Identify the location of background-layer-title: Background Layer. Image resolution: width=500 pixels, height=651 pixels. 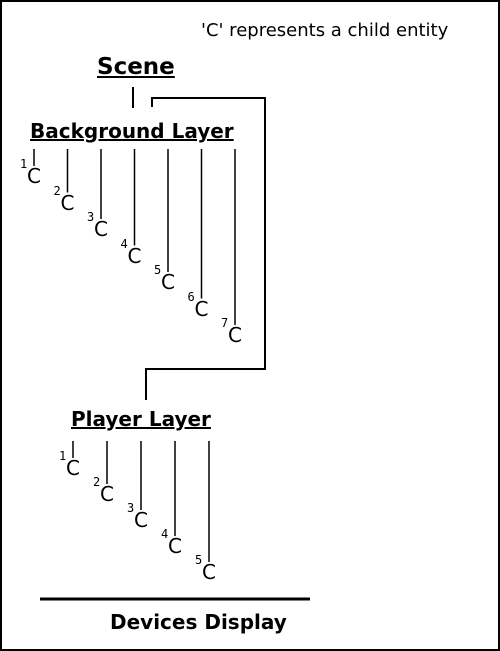
(132, 131).